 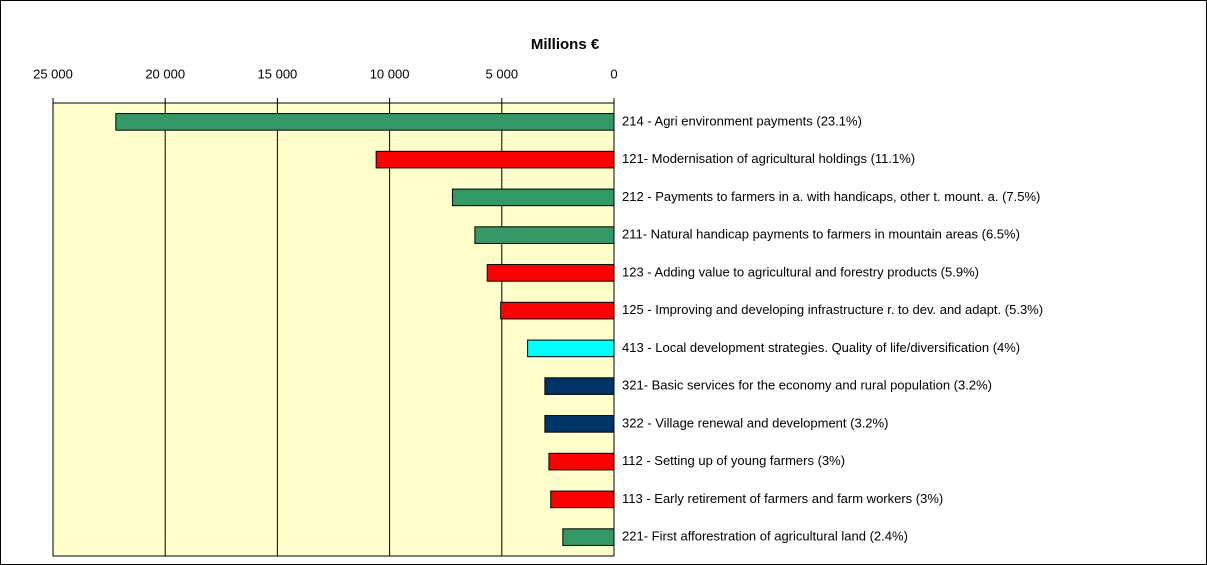 I want to click on x-tick-label: 15 000, so click(x=278, y=73).